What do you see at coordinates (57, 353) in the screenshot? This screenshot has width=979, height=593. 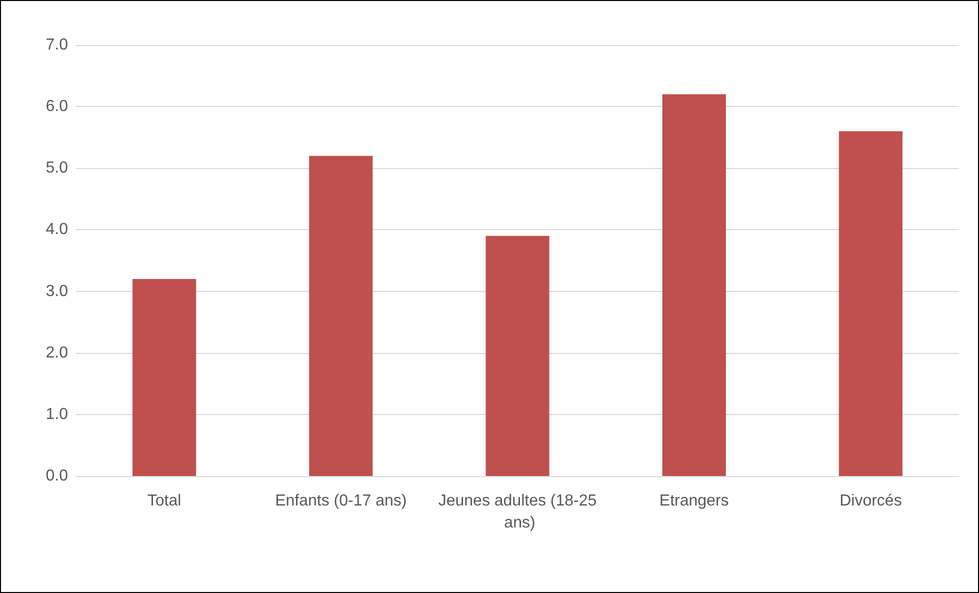 I see `y-tick-label: 2.0` at bounding box center [57, 353].